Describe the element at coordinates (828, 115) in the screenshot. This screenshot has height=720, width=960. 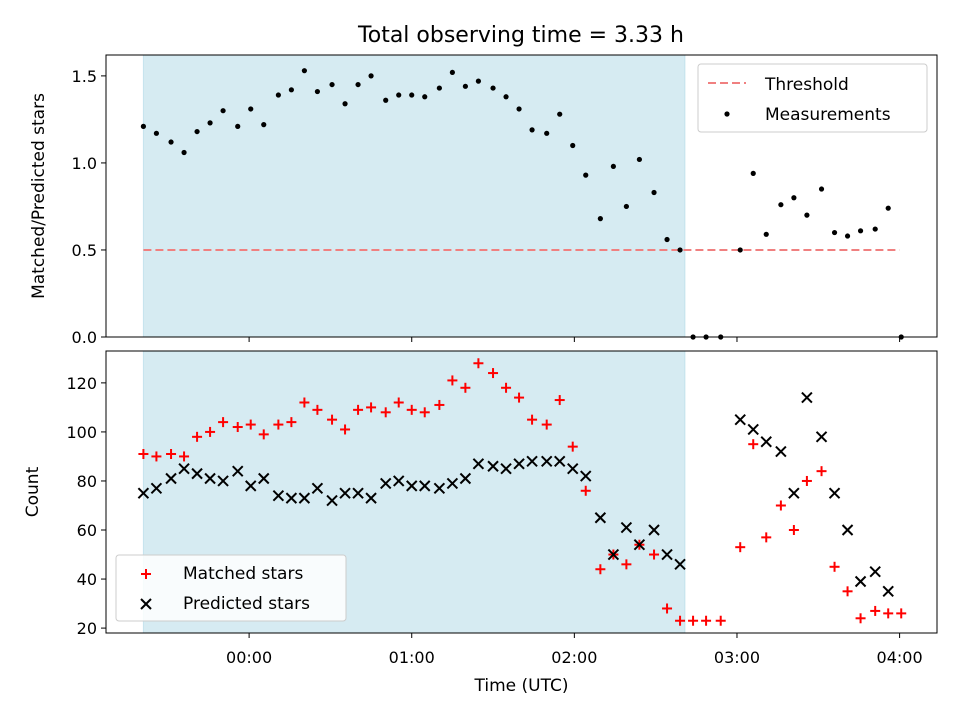
I see `legend-measurements-label: Measurements` at that location.